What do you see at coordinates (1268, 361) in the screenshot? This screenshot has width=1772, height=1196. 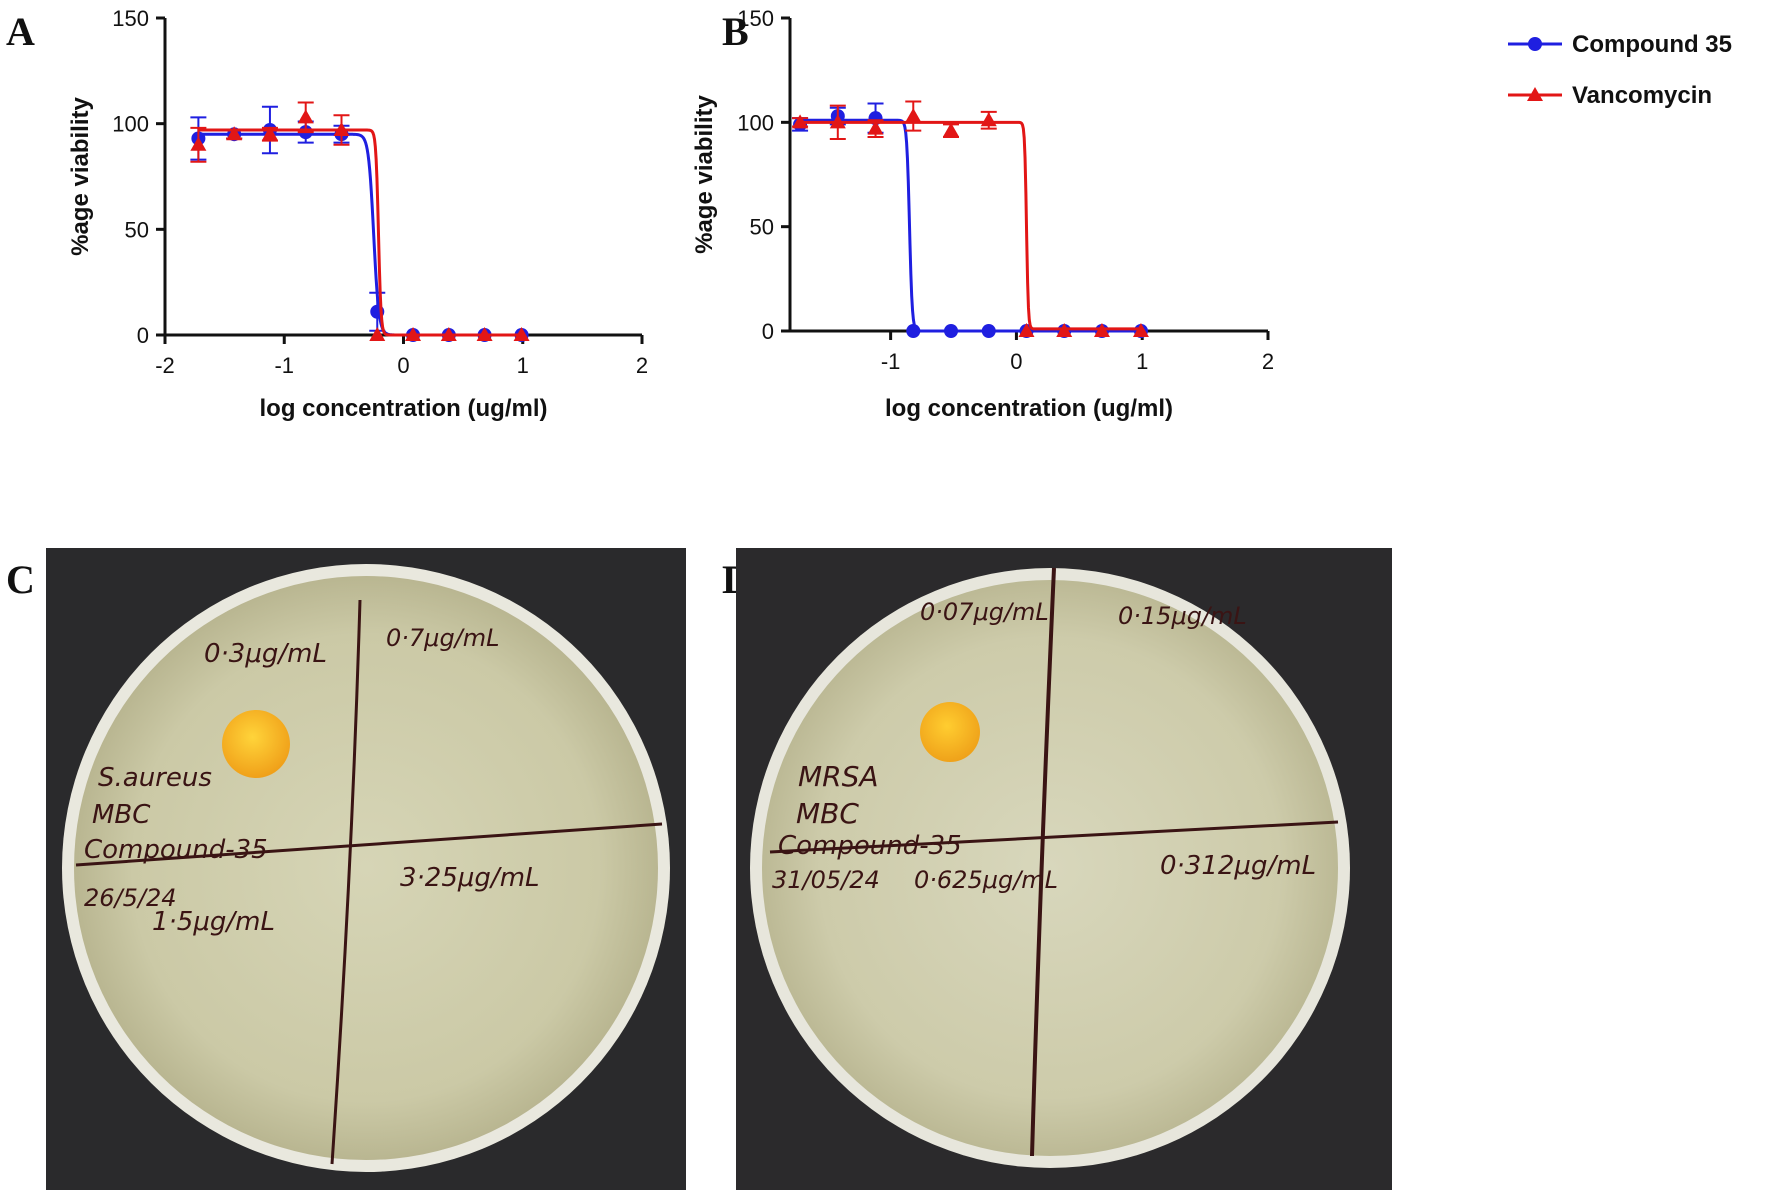 I see `x-tick-label-b: 2` at bounding box center [1268, 361].